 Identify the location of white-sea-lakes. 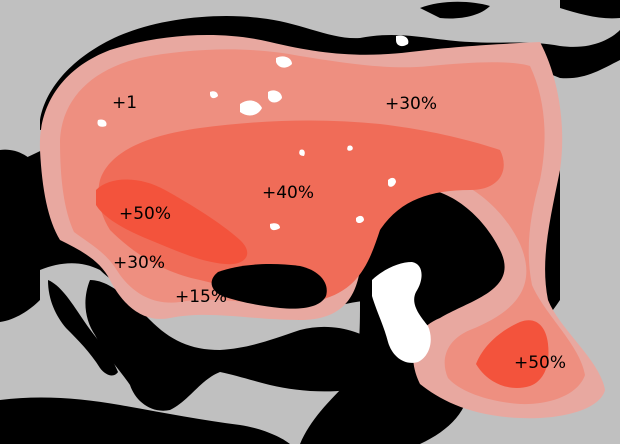
(342, 51).